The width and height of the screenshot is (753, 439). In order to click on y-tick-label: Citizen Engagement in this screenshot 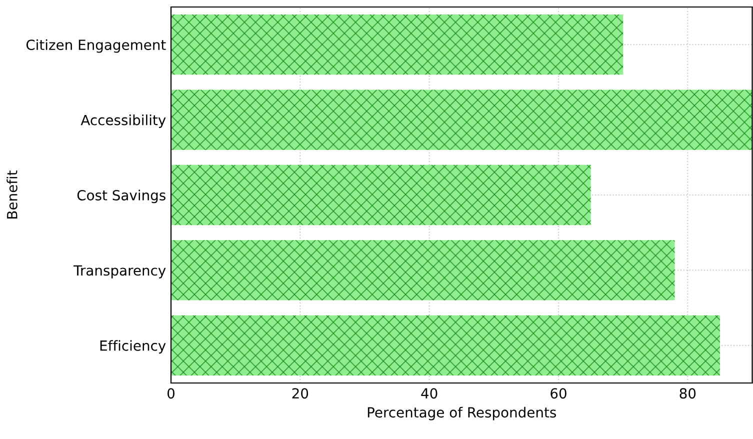, I will do `click(96, 46)`.